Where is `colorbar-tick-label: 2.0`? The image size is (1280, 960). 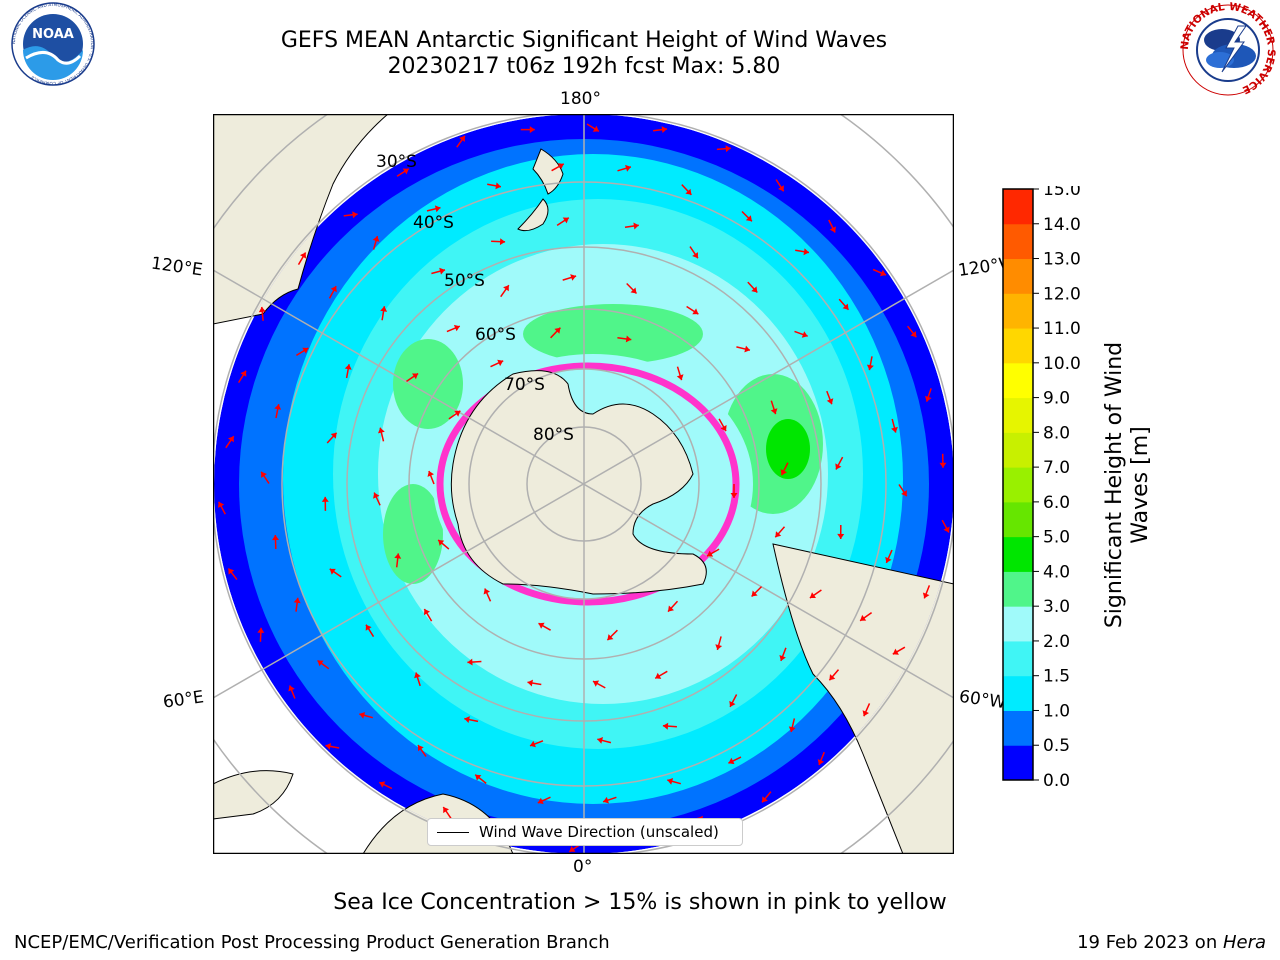 colorbar-tick-label: 2.0 is located at coordinates (1056, 642).